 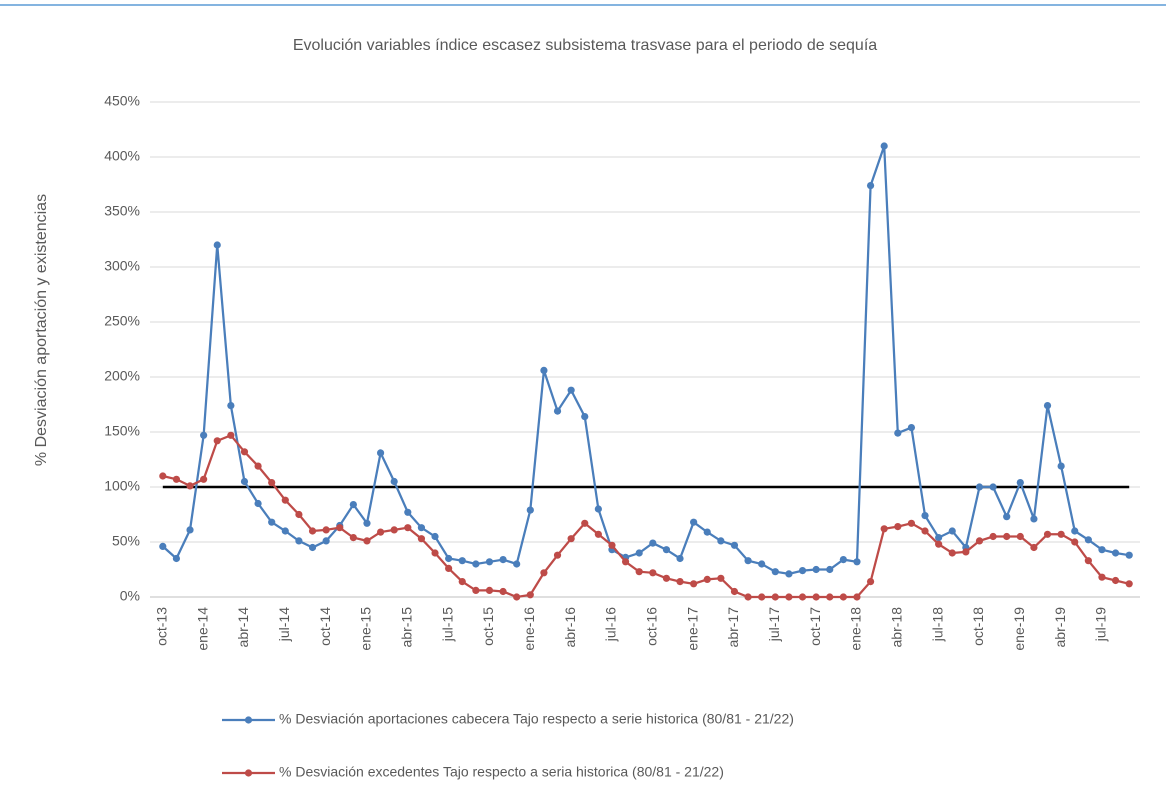 I want to click on x-tick-label: jul-18, so click(x=937, y=624).